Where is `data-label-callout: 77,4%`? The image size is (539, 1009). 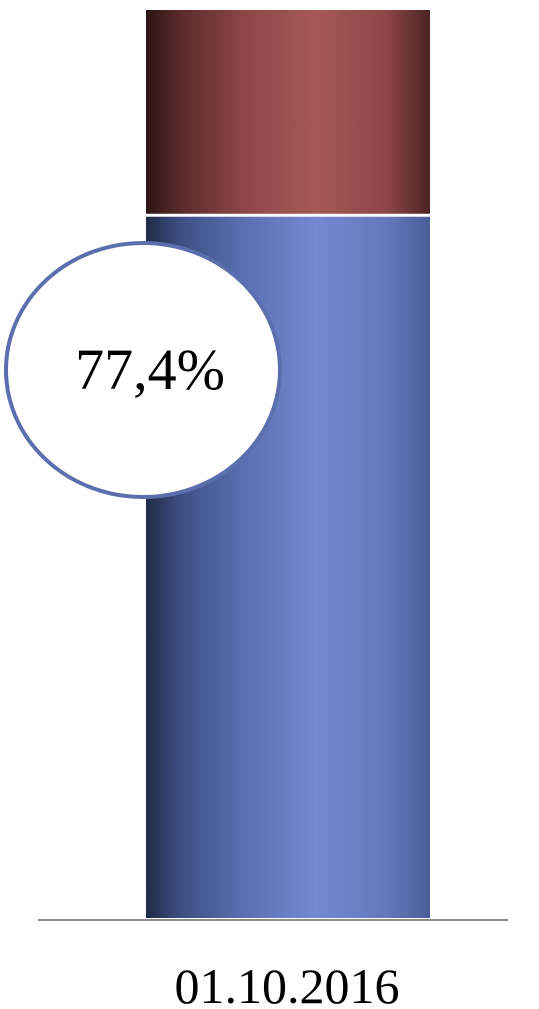
data-label-callout: 77,4% is located at coordinates (143, 370).